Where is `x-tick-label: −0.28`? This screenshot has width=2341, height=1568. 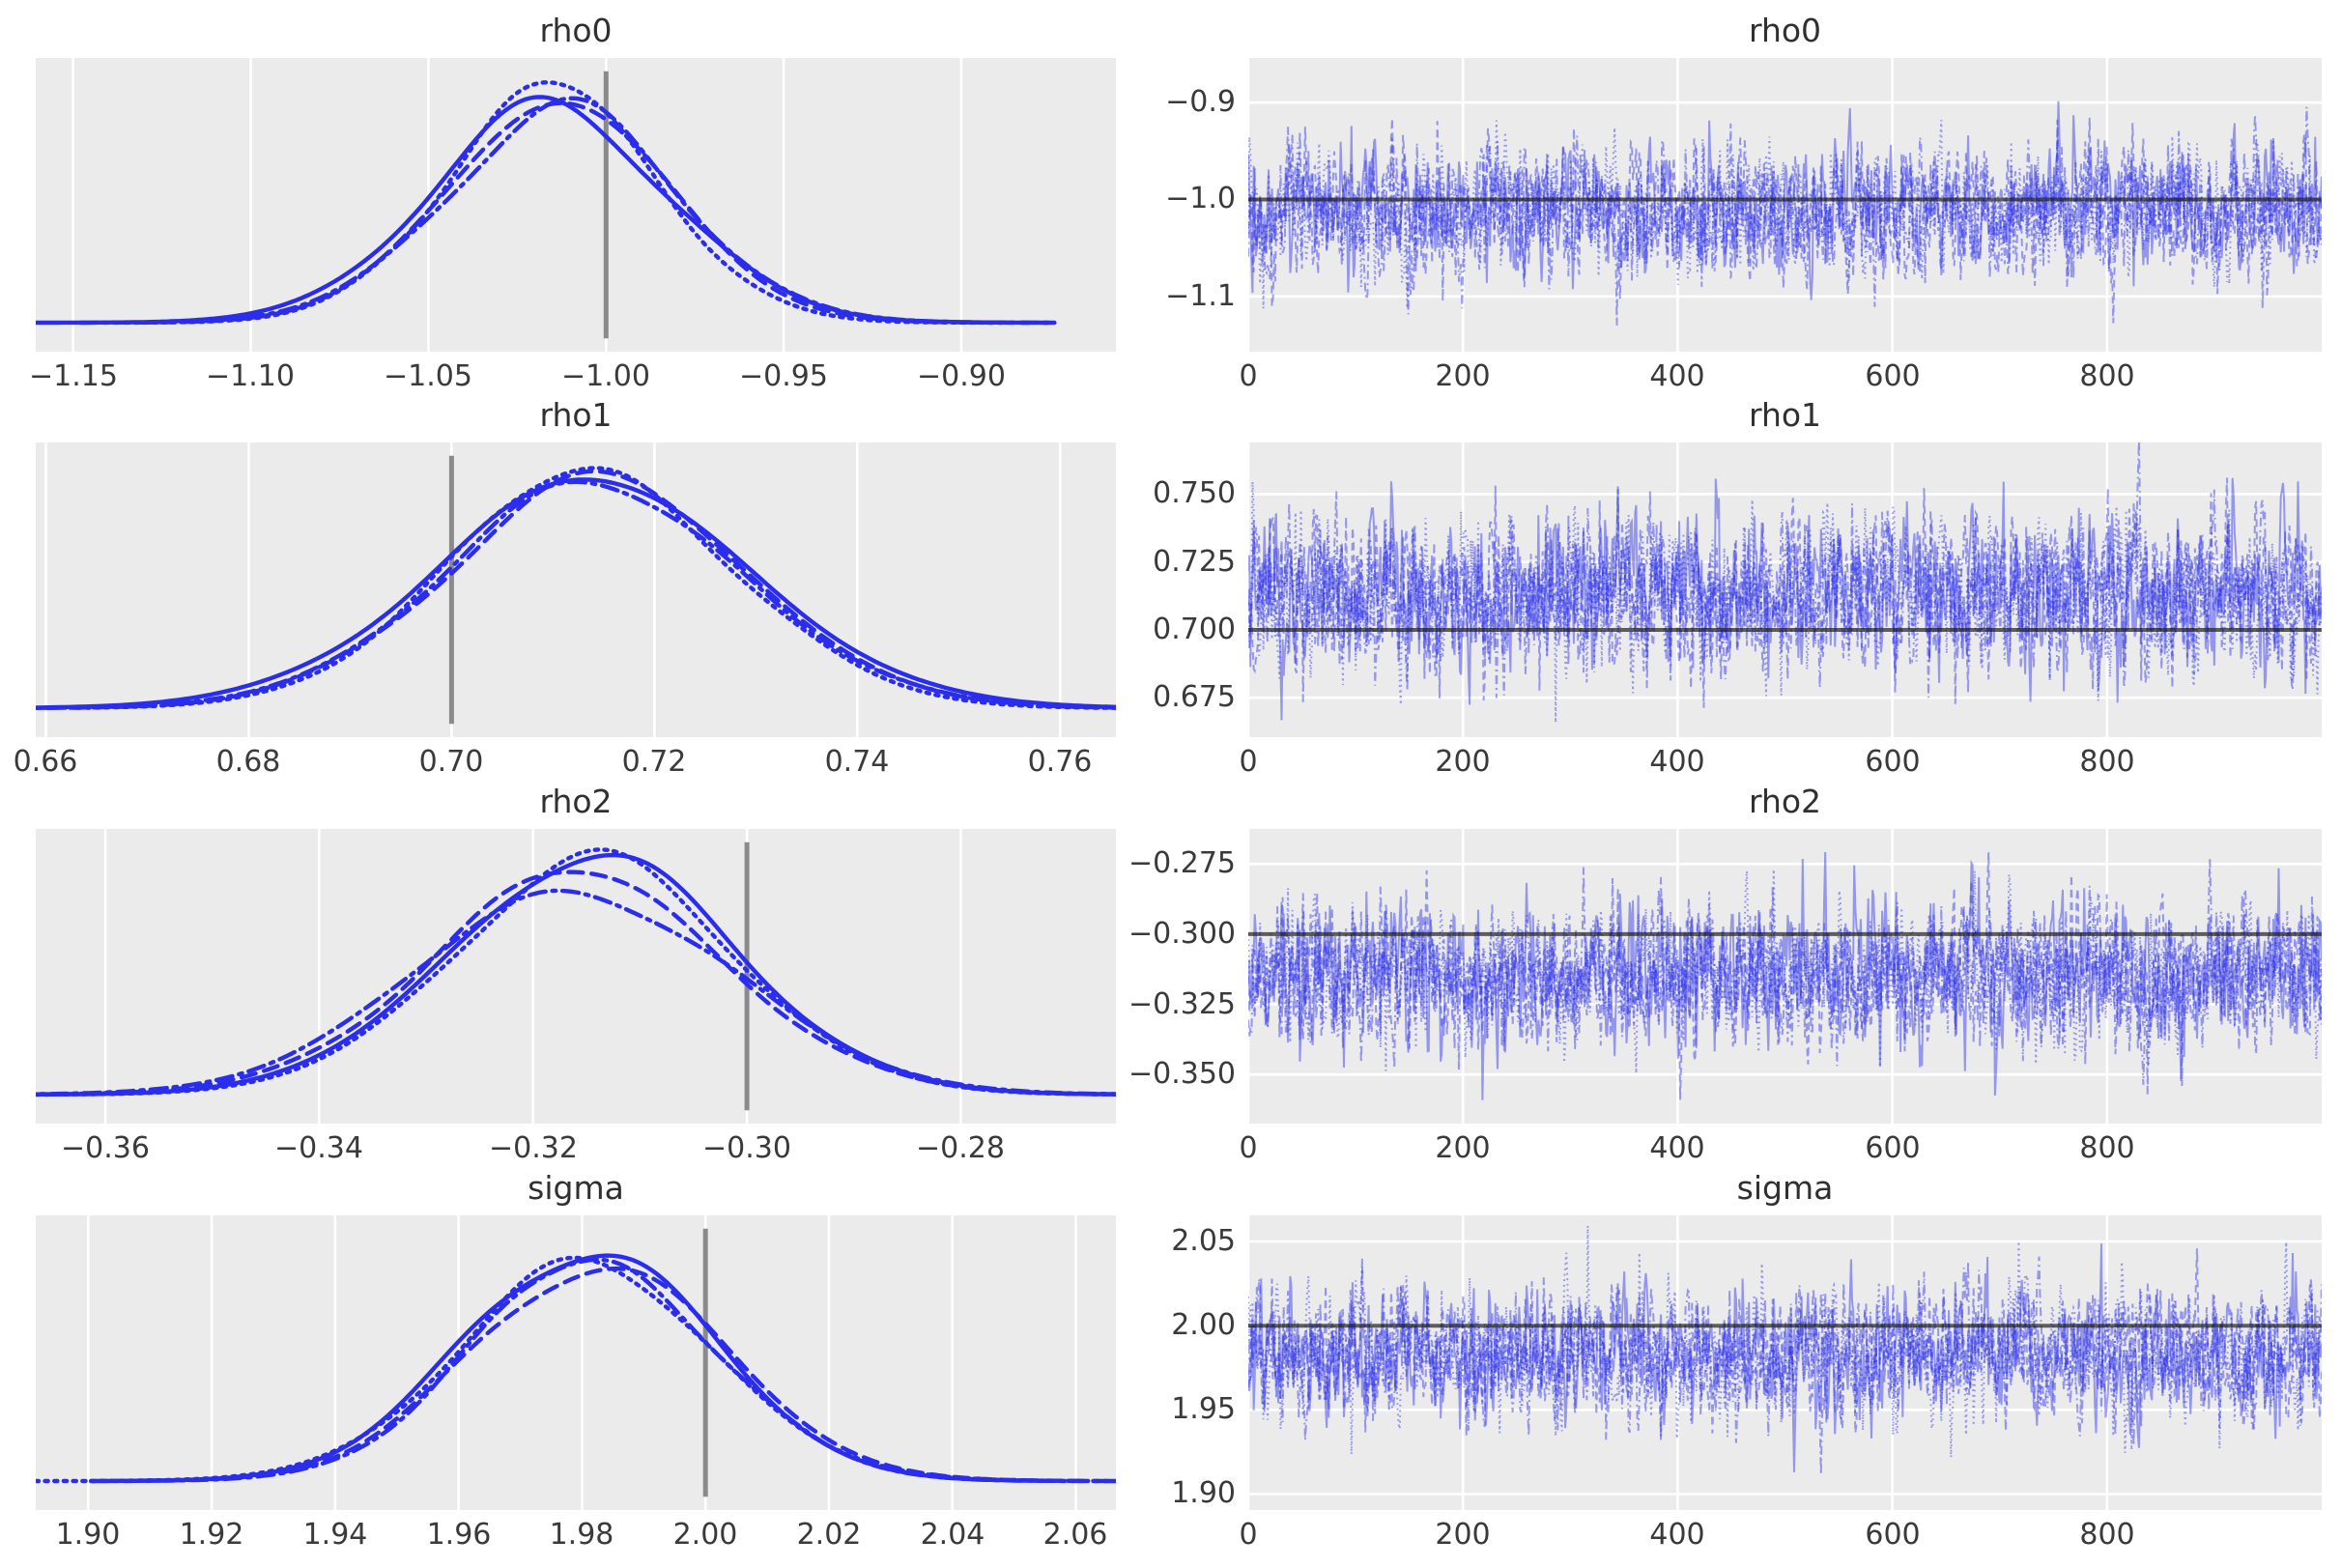
x-tick-label: −0.28 is located at coordinates (961, 1148).